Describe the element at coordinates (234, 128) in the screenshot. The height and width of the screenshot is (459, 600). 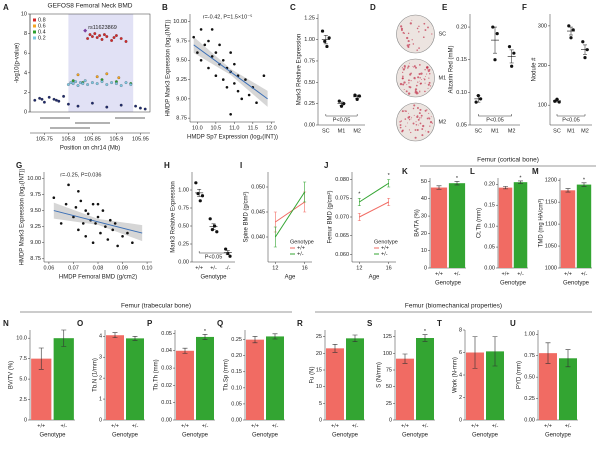
I see `x-tick-label: 11.0` at that location.